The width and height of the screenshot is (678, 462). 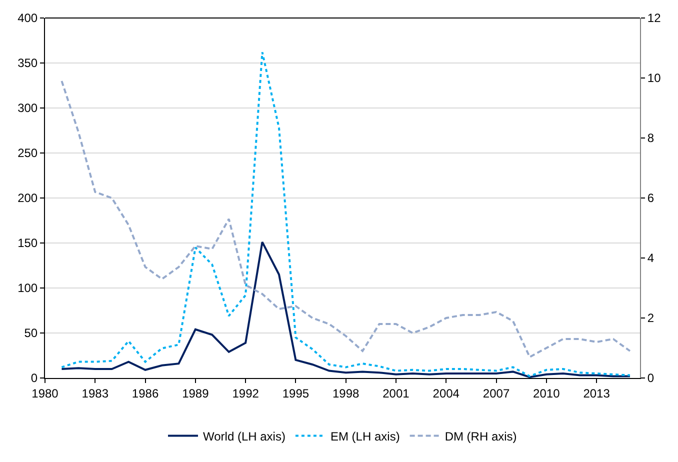 What do you see at coordinates (28, 243) in the screenshot?
I see `y-tick-label: 150` at bounding box center [28, 243].